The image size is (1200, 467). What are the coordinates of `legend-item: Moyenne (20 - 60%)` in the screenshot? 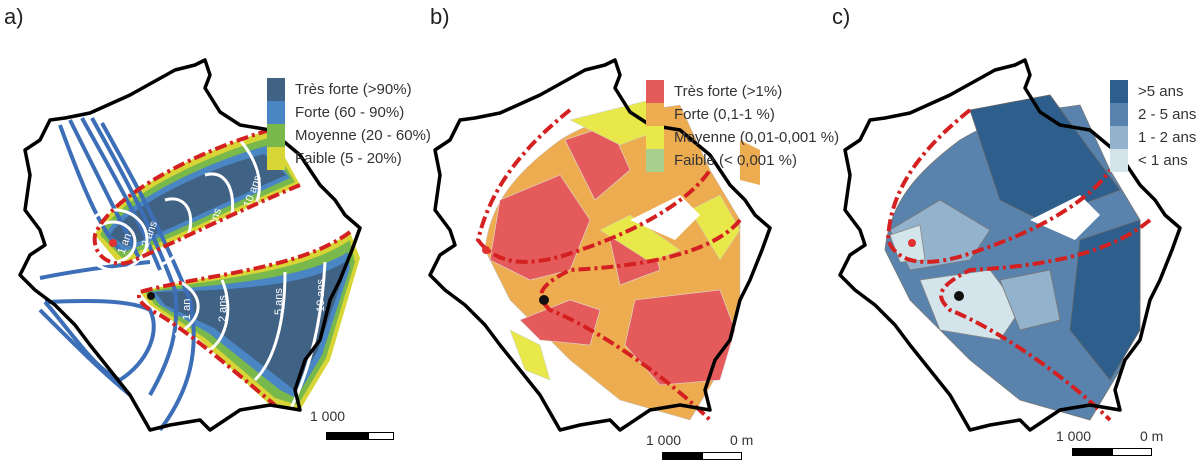 It's located at (349, 135).